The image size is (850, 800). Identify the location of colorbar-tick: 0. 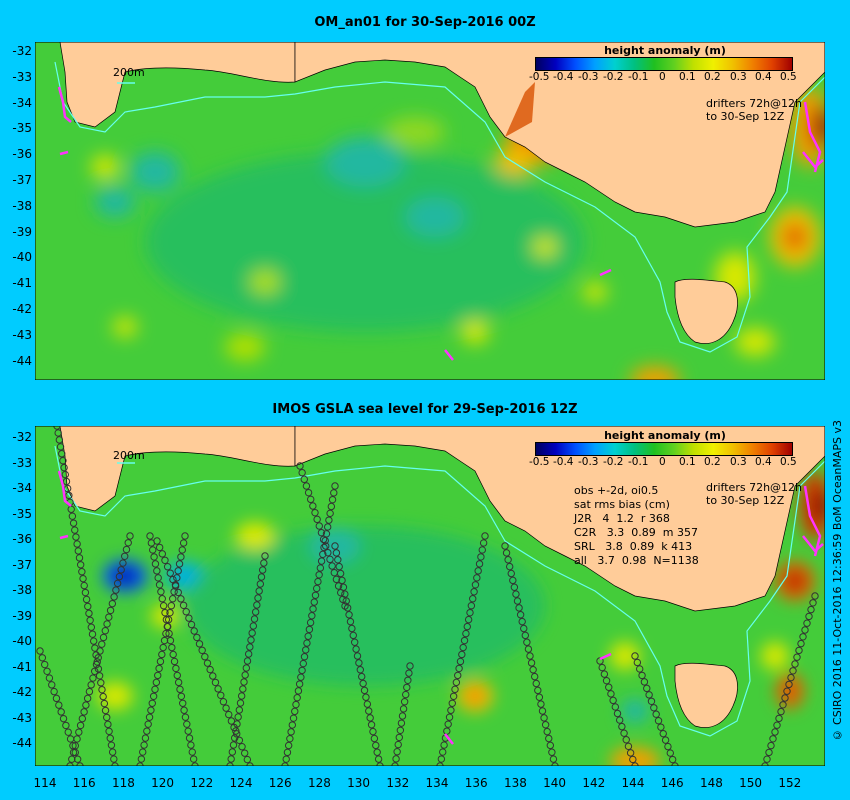
(662, 462).